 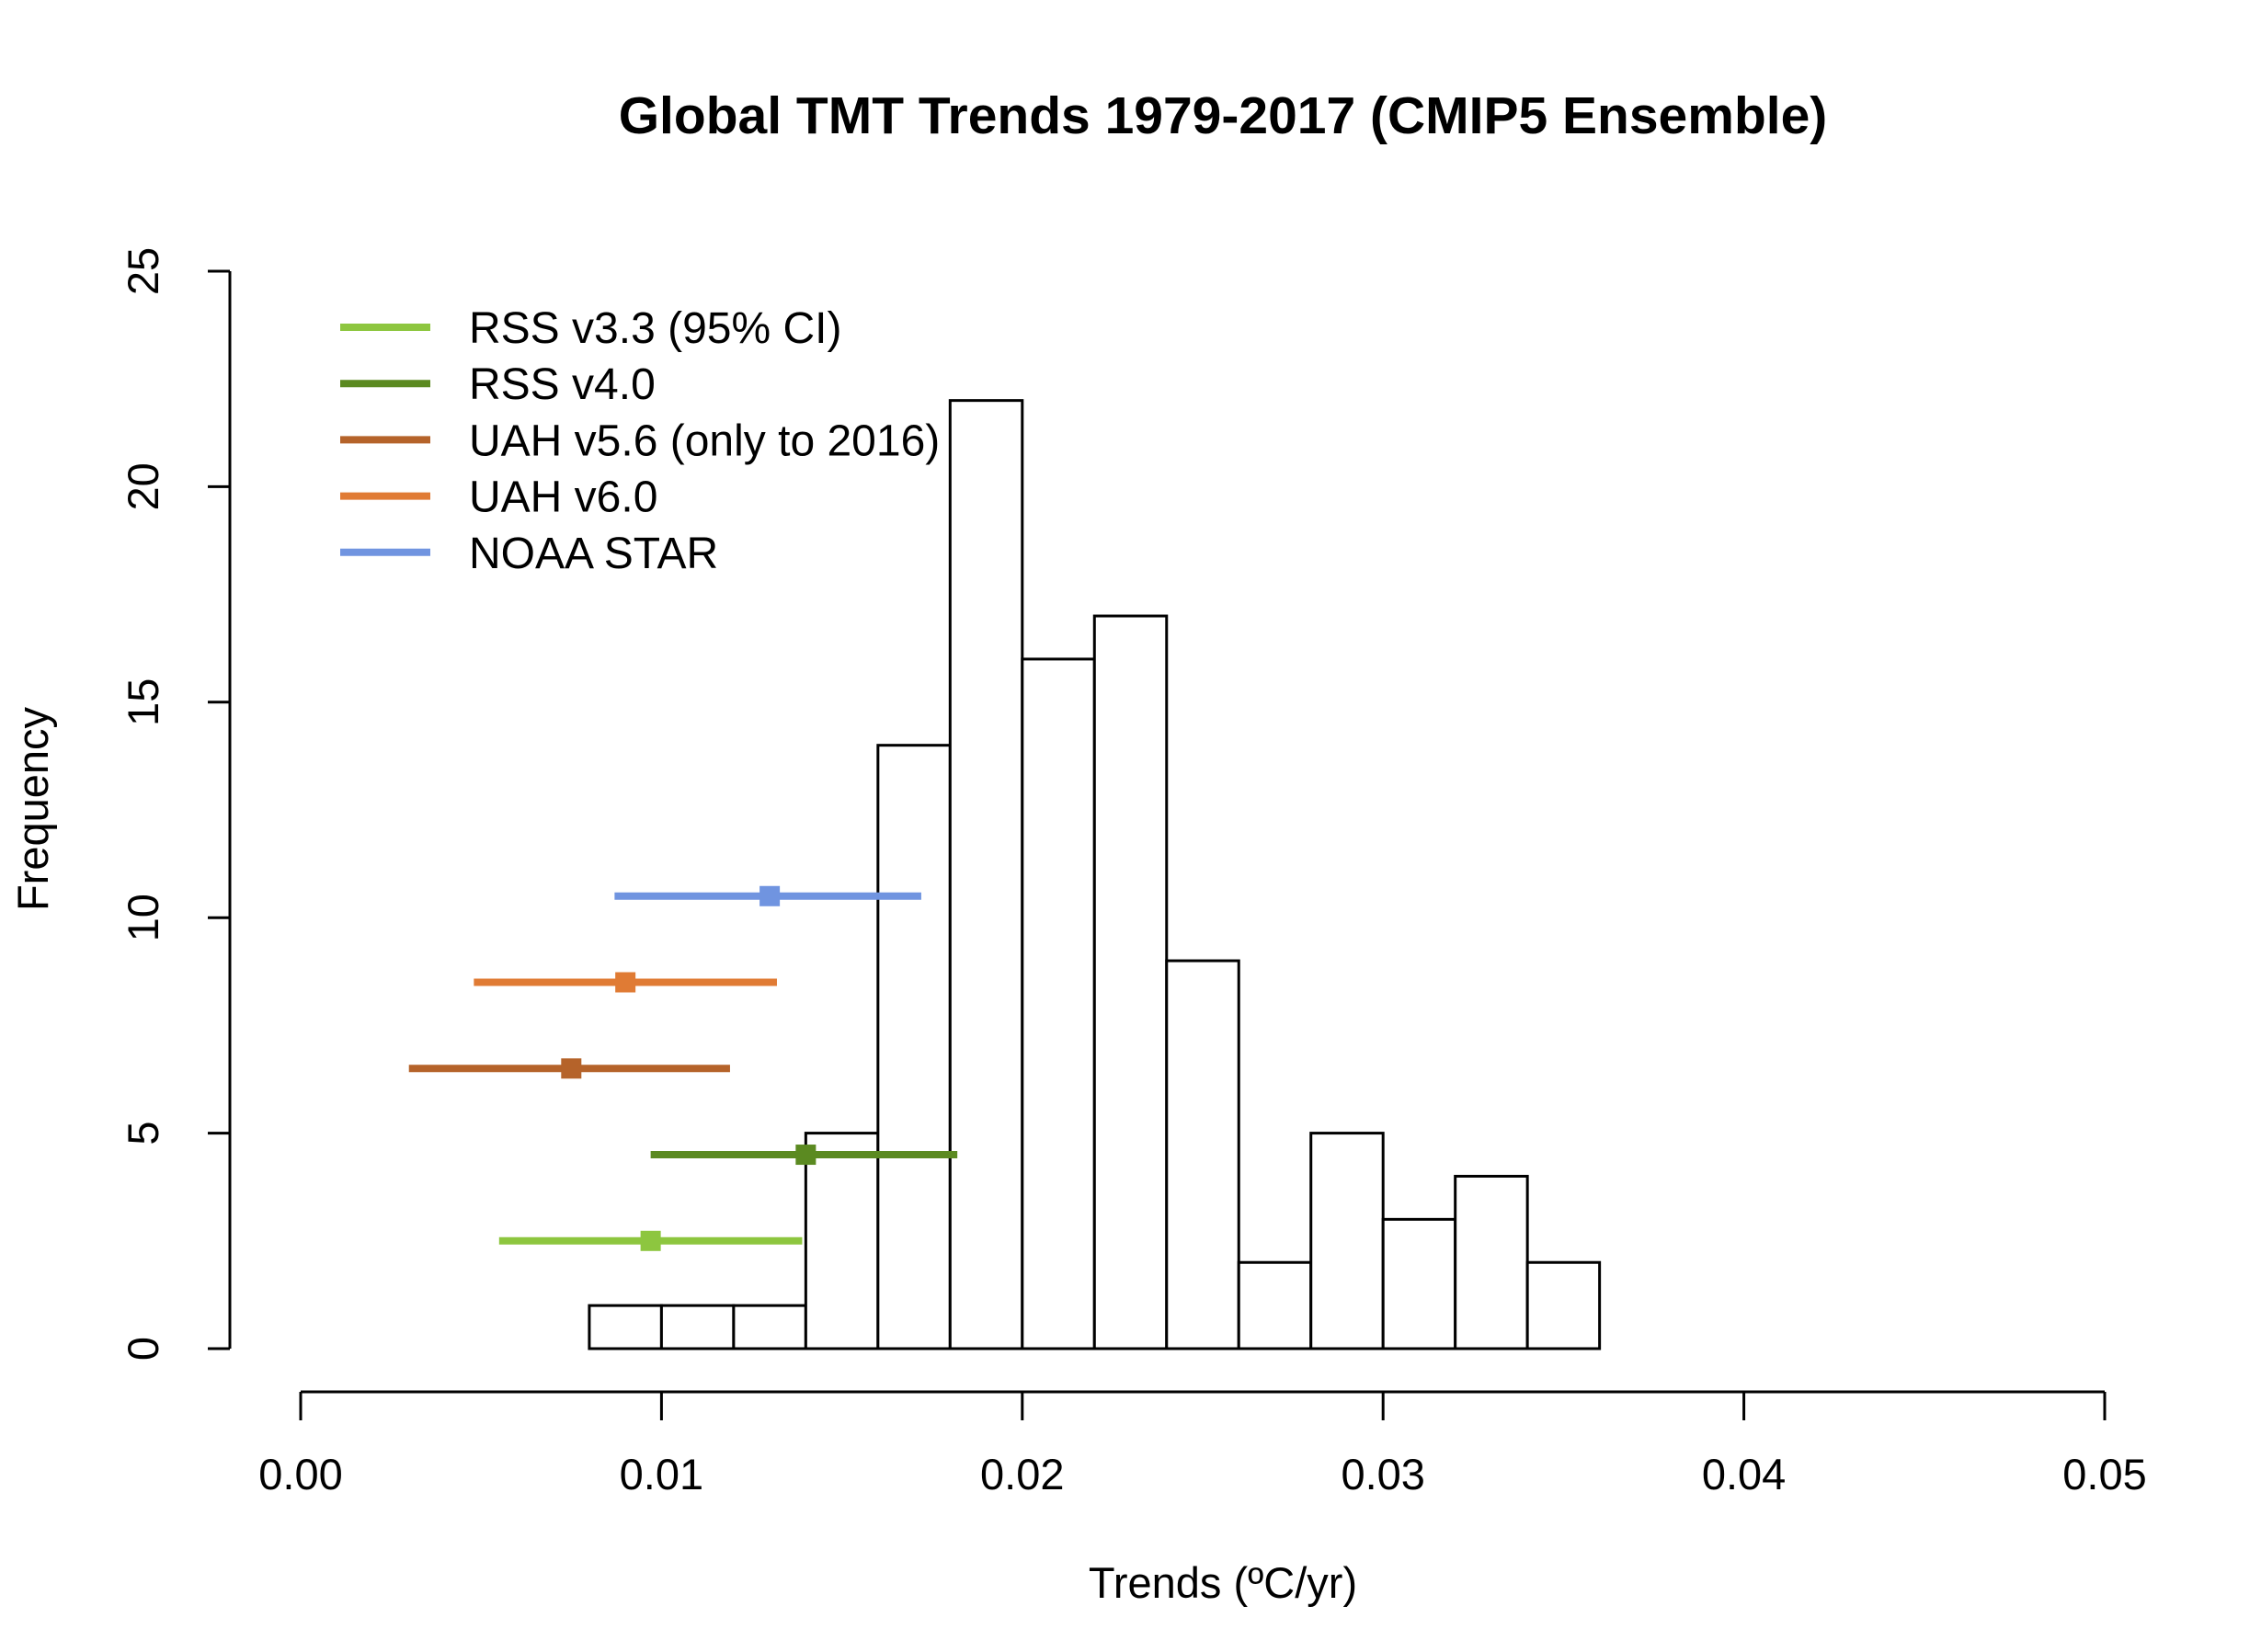 I want to click on x-tick-label: 0.02, so click(x=1022, y=1474).